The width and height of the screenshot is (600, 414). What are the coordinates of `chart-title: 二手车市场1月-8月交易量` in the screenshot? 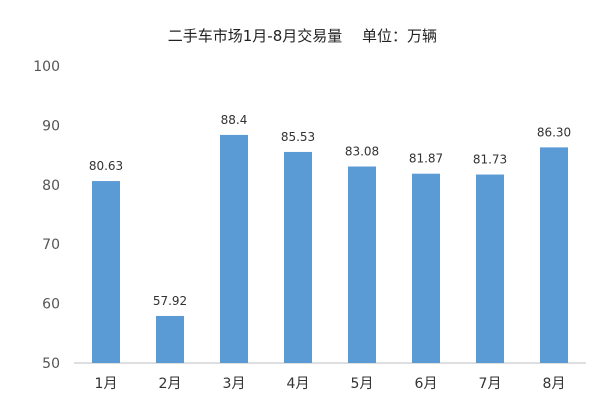 It's located at (255, 36).